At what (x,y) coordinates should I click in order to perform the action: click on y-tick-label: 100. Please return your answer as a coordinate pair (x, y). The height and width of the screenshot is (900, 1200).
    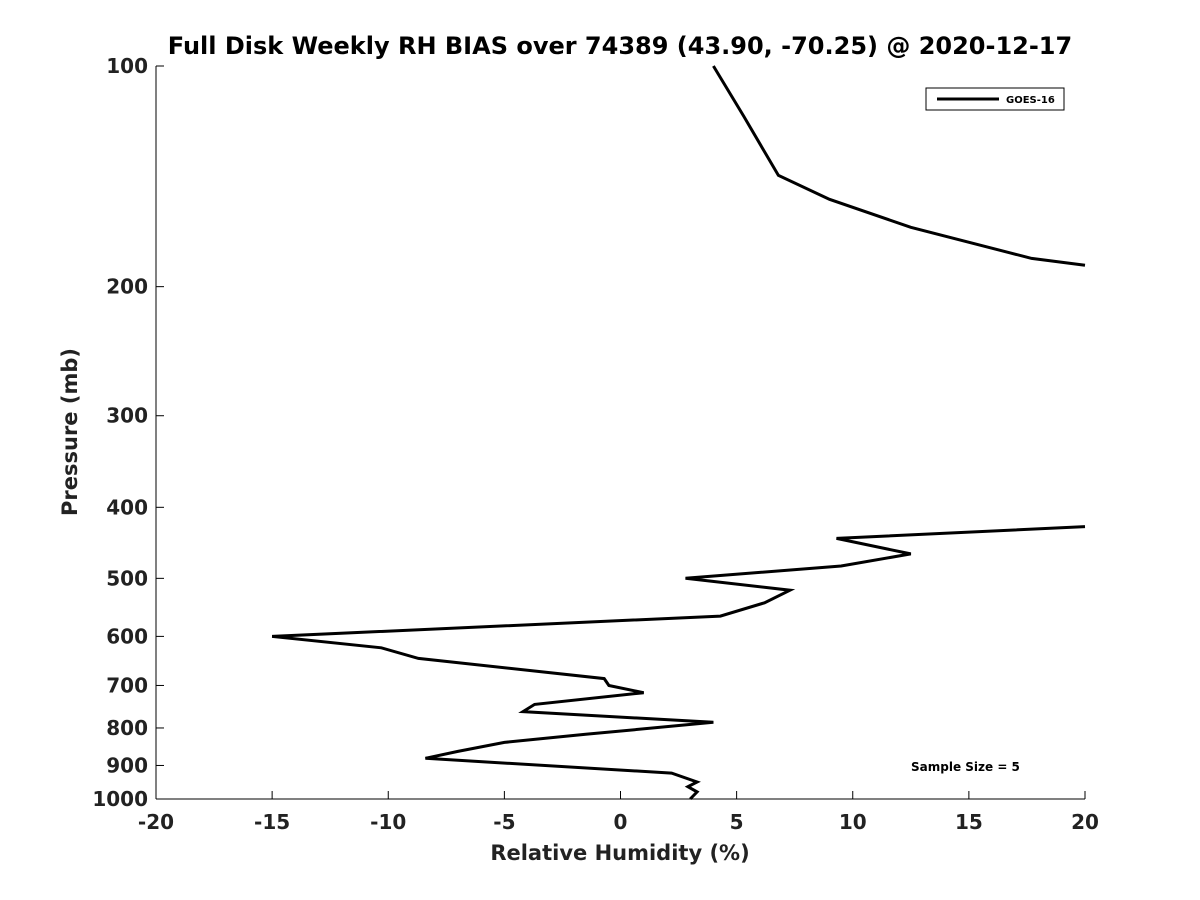
    Looking at the image, I should click on (127, 66).